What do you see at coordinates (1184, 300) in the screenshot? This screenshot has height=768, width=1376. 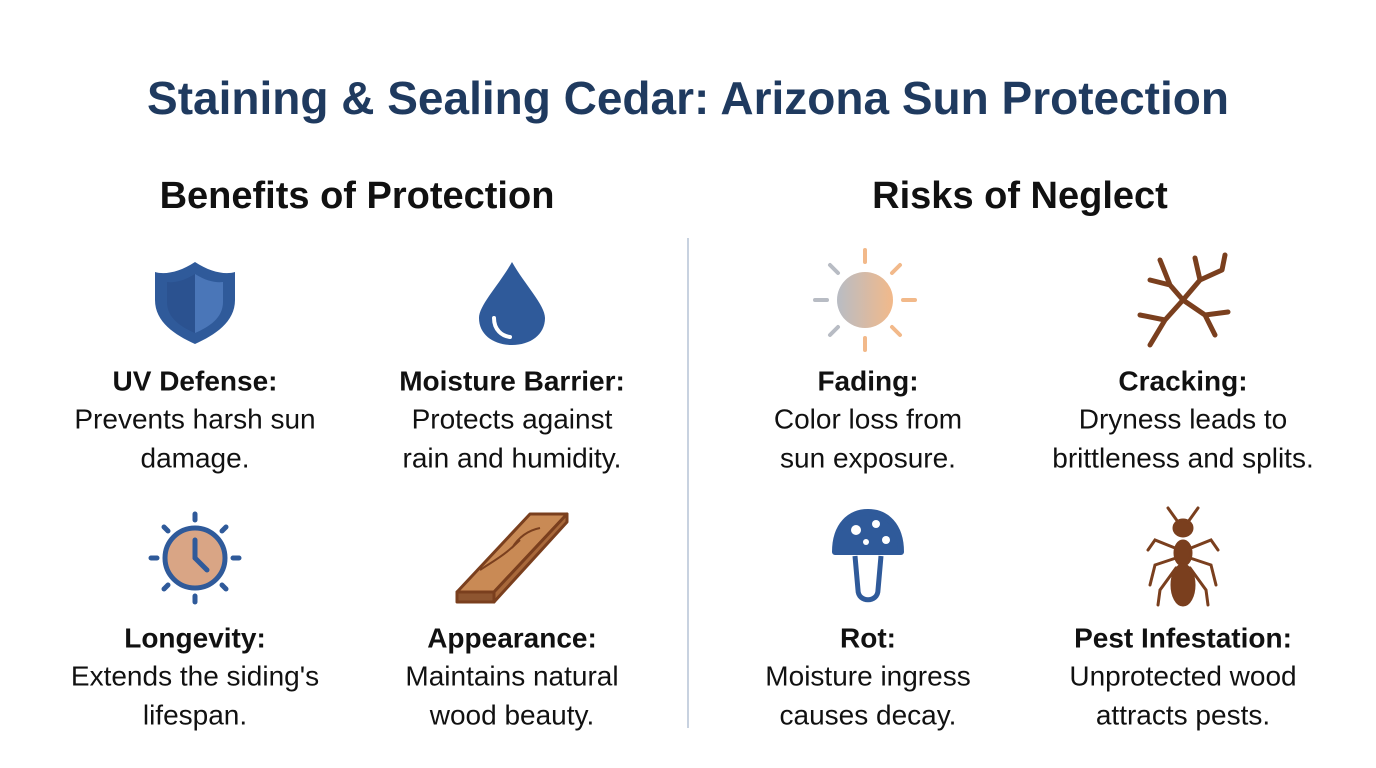 I see `crack-icon` at bounding box center [1184, 300].